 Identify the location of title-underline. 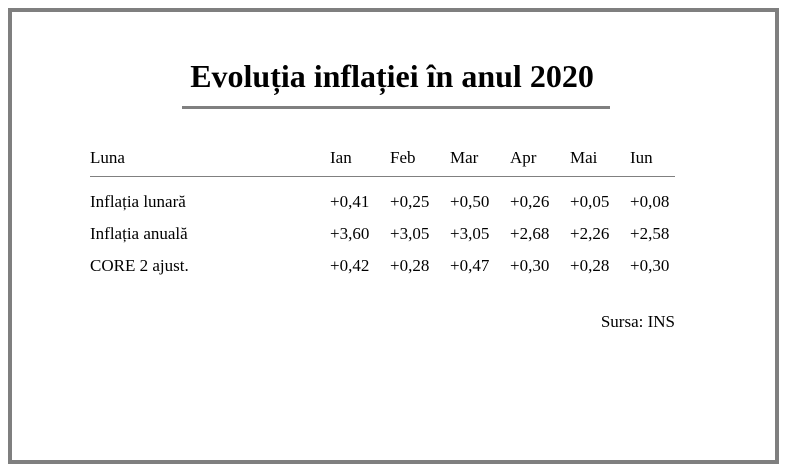
(396, 107).